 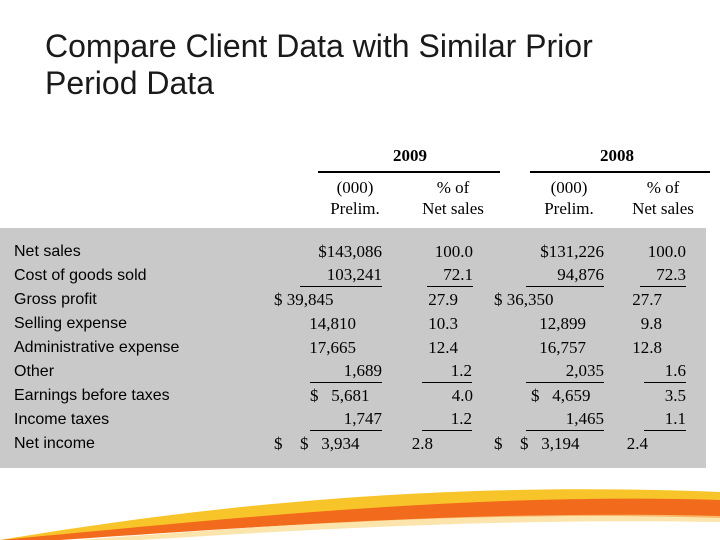 I want to click on year-2008: 2008, so click(x=617, y=155).